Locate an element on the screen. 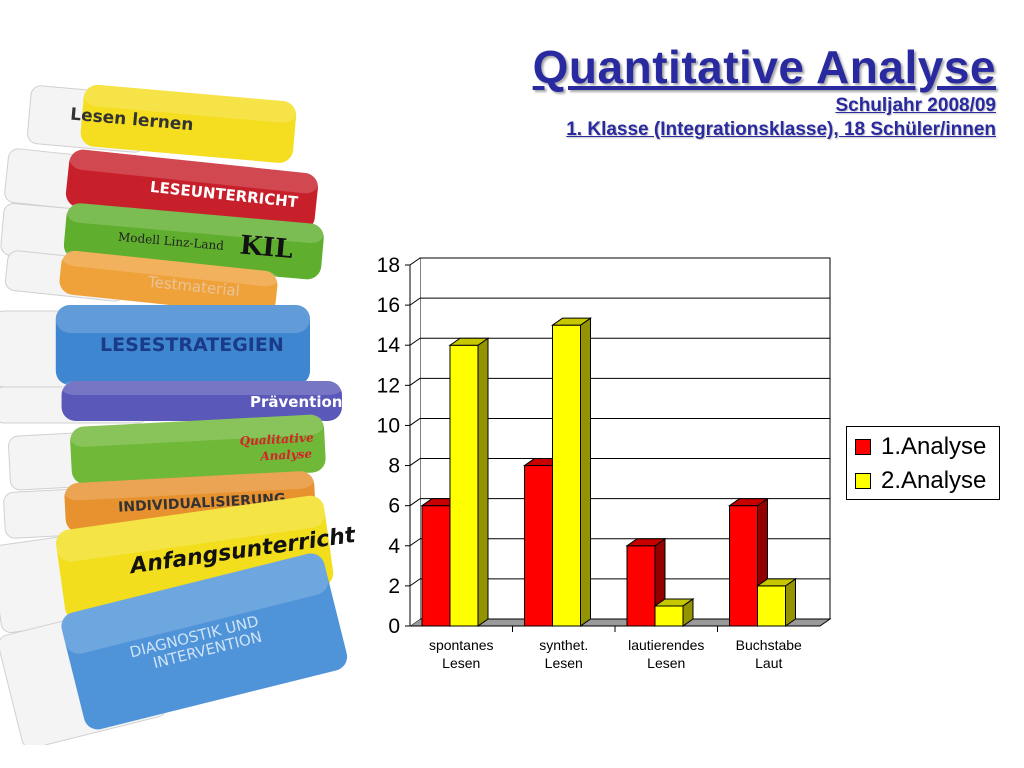 The image size is (1024, 768). y-tick-label: 18 is located at coordinates (388, 265).